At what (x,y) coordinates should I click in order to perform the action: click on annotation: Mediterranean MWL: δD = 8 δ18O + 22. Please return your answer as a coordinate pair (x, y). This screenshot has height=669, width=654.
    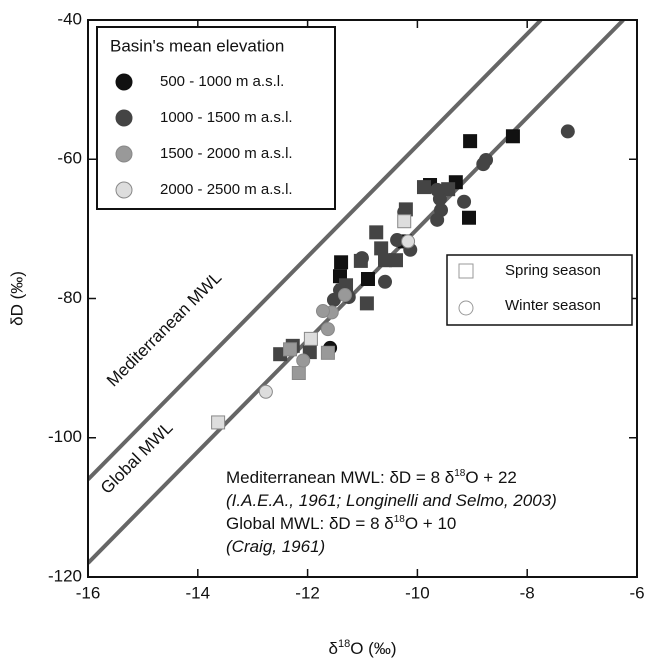
    Looking at the image, I should click on (371, 478).